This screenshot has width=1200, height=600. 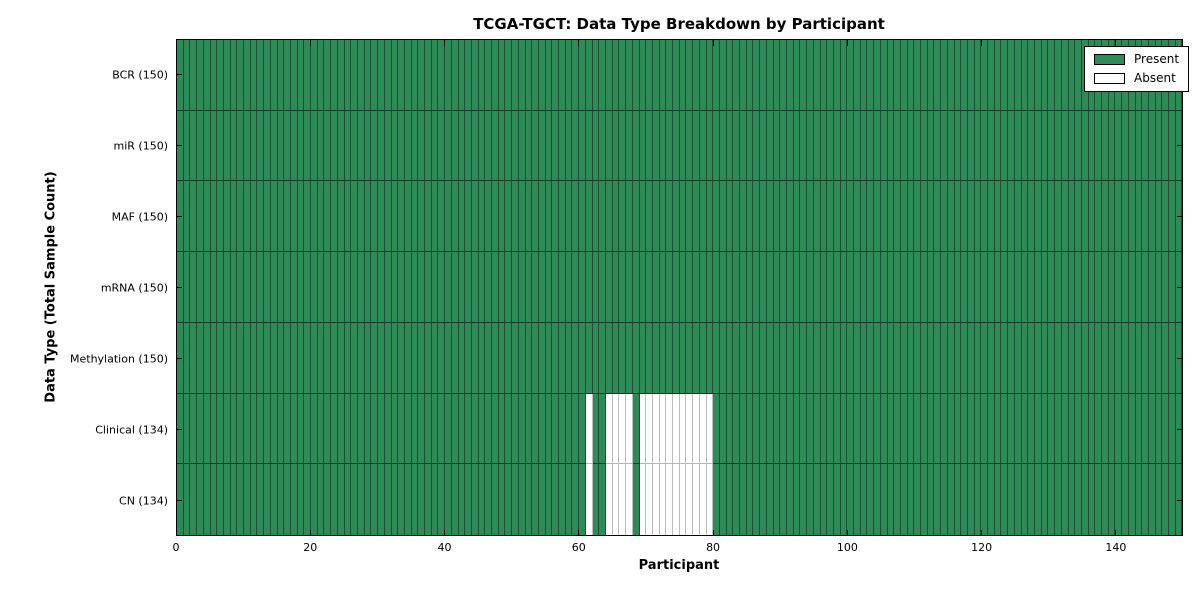 What do you see at coordinates (1136, 78) in the screenshot?
I see `legend-entry-absent: Absent` at bounding box center [1136, 78].